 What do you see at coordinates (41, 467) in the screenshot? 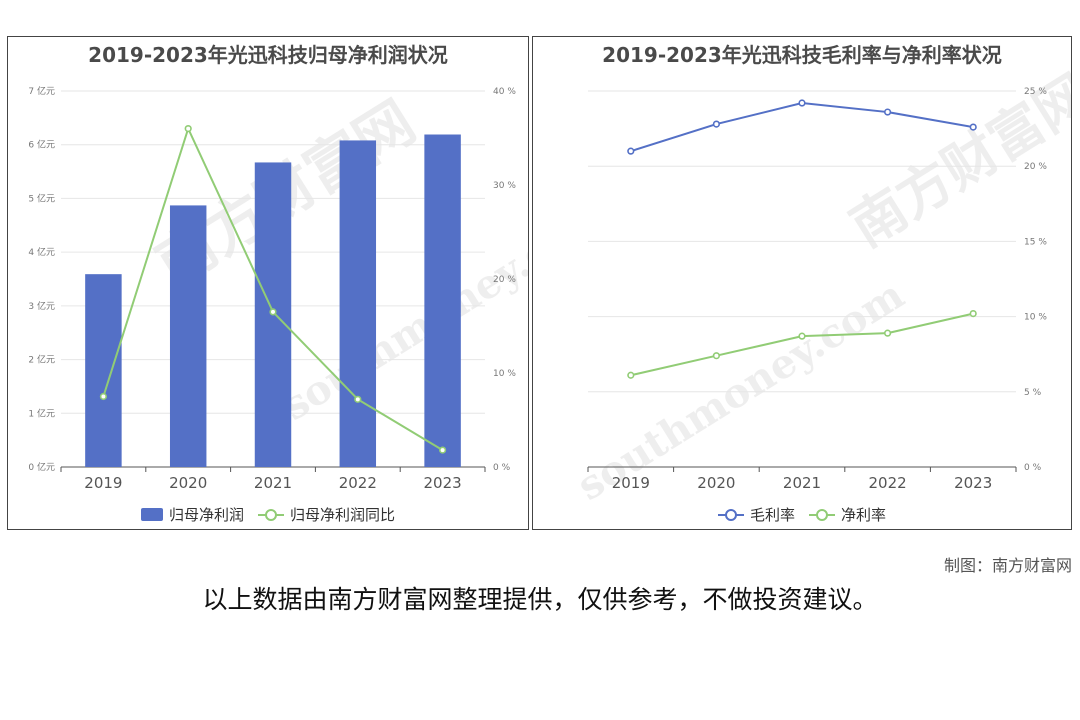
I see `y-axis-tick-label: 0 亿元` at bounding box center [41, 467].